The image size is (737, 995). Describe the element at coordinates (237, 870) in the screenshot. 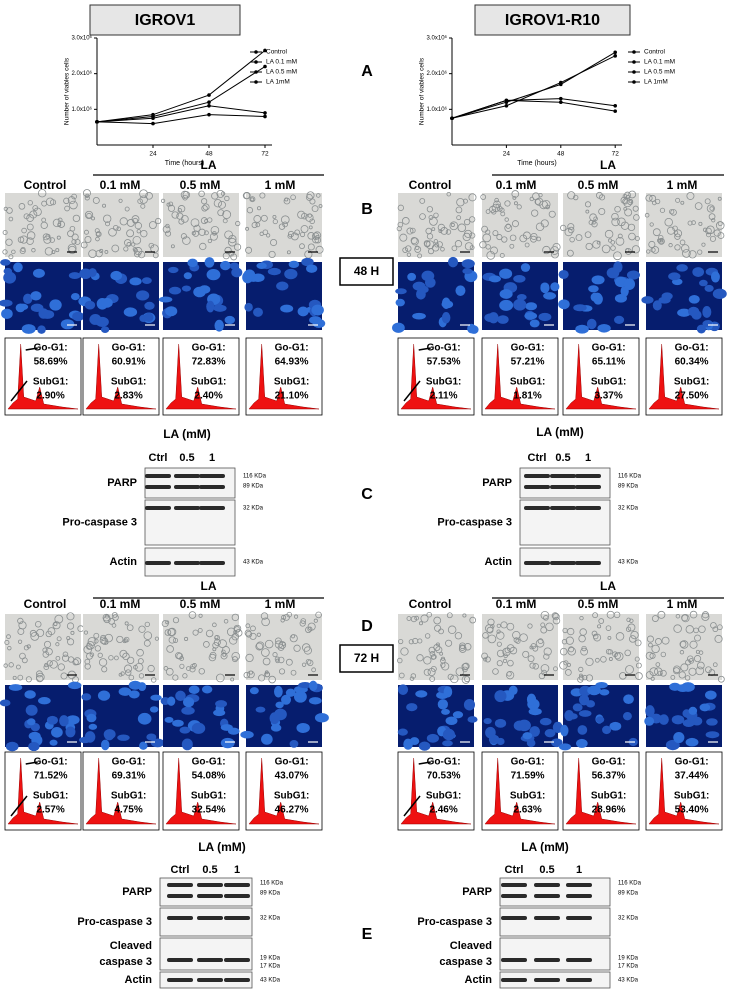

I see `lane-label: 1` at that location.